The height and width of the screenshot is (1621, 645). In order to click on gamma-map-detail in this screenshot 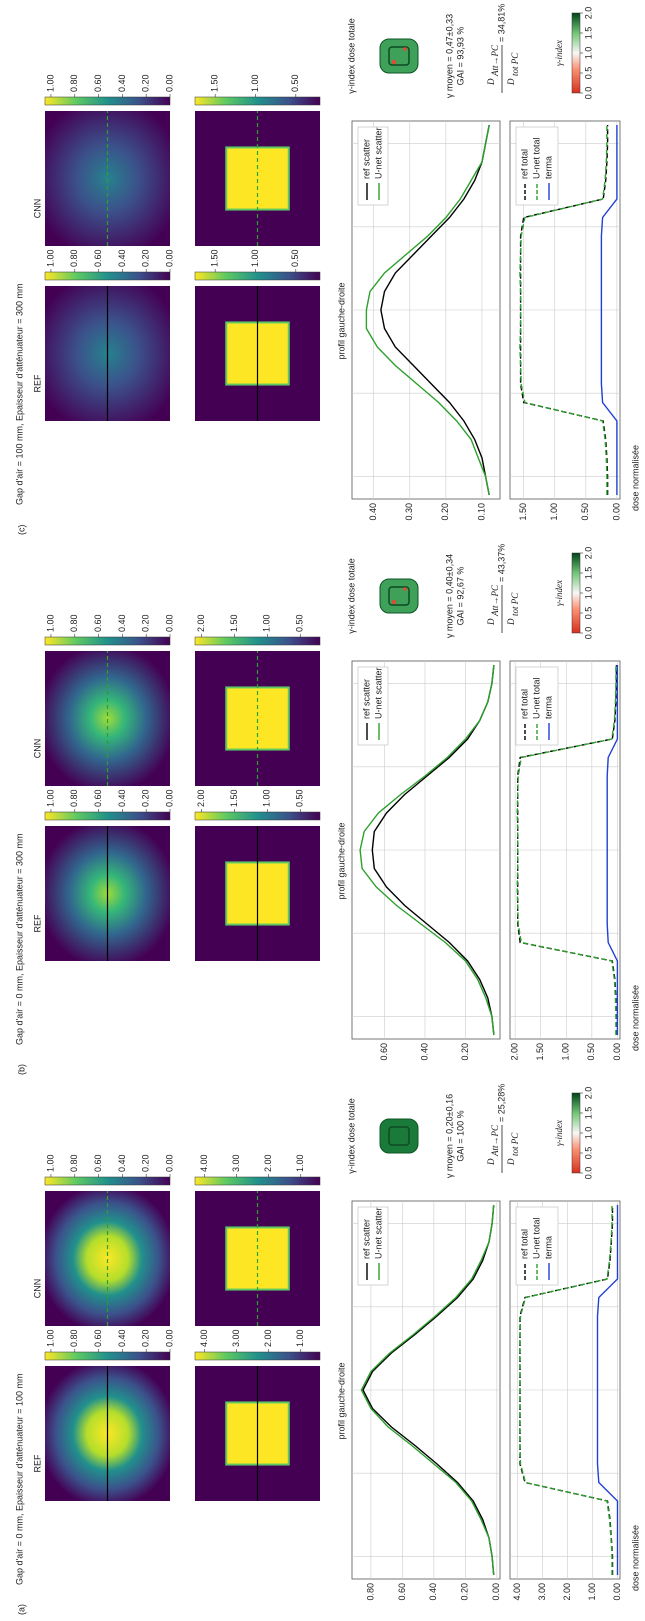, I will do `click(399, 56)`.